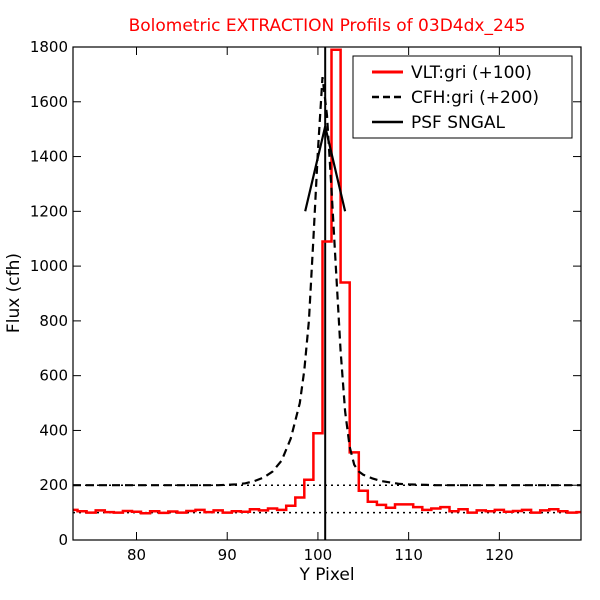  Describe the element at coordinates (458, 123) in the screenshot. I see `legend-label-2: PSF SNGAL` at that location.